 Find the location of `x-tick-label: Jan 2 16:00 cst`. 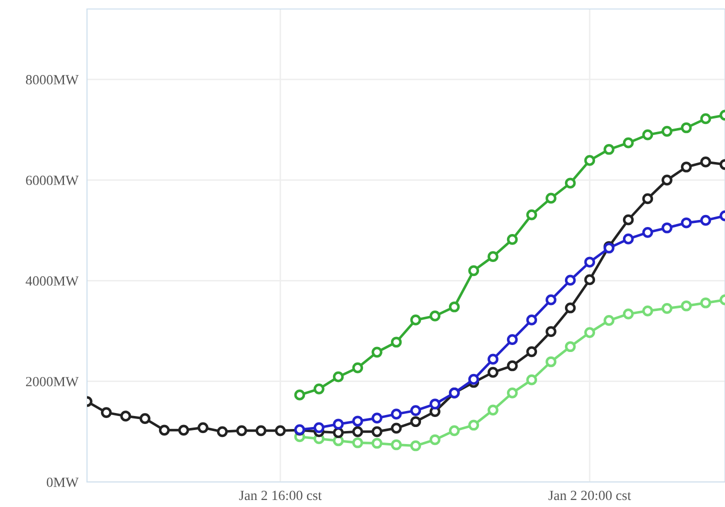

x-tick-label: Jan 2 16:00 cst is located at coordinates (280, 495).